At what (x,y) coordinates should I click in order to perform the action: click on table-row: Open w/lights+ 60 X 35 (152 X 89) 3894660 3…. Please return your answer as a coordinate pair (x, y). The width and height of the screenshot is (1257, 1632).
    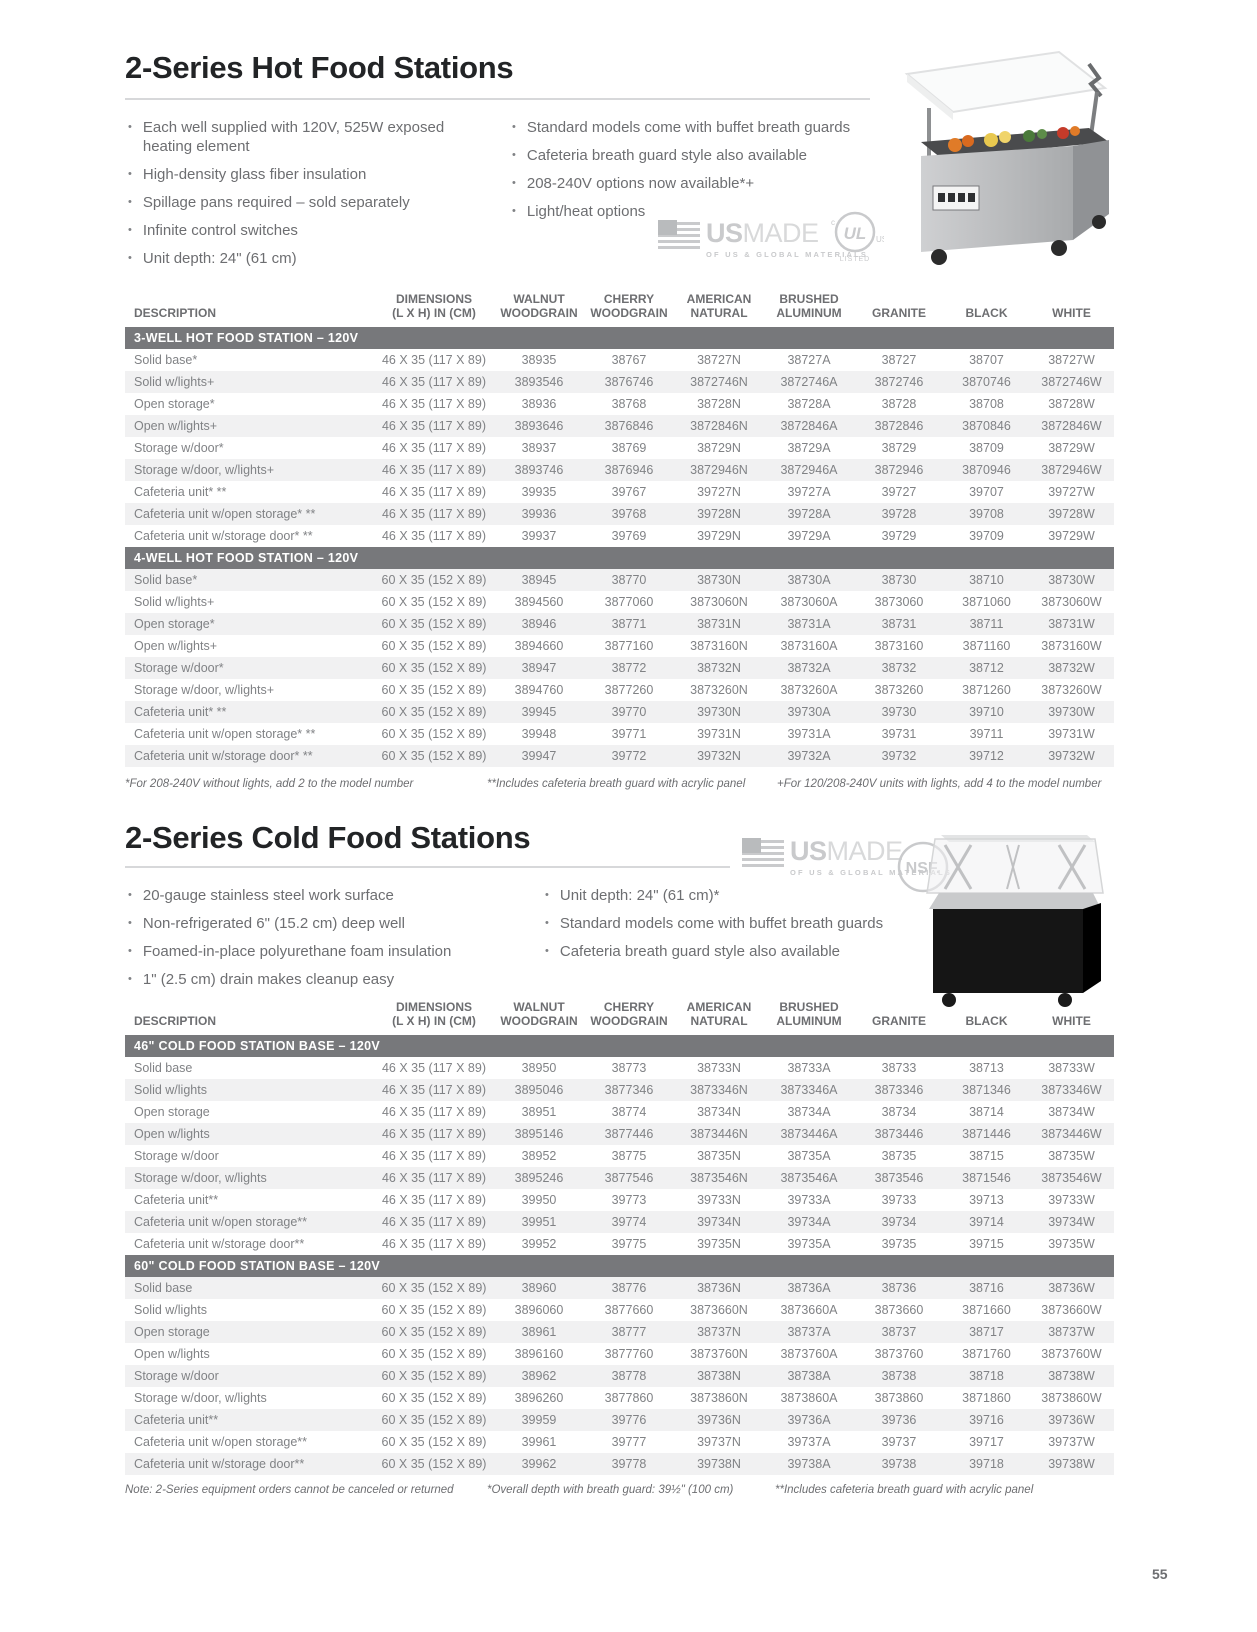
    Looking at the image, I should click on (619, 646).